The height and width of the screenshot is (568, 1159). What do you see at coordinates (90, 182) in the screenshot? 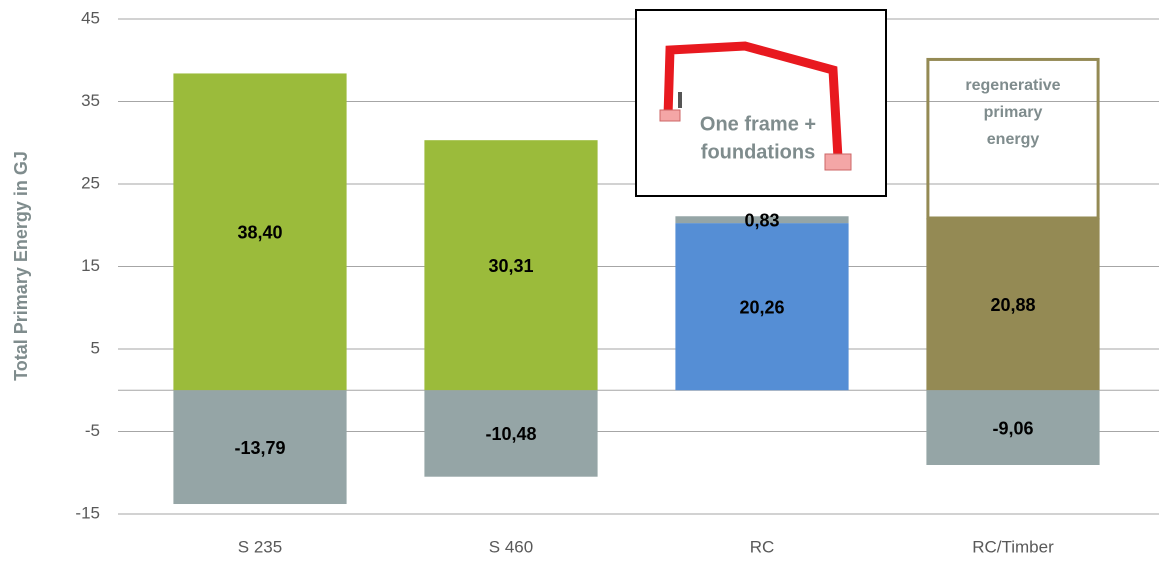
I see `y-tick-label: 25` at bounding box center [90, 182].